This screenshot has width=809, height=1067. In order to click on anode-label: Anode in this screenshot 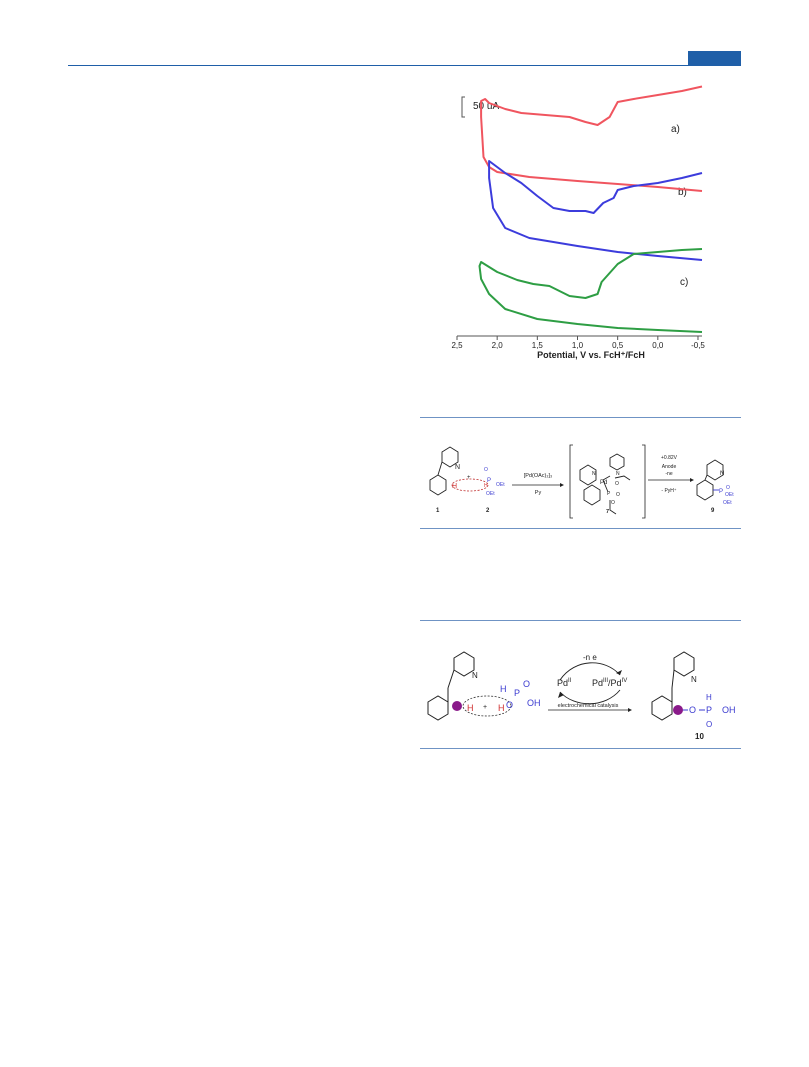, I will do `click(669, 467)`.